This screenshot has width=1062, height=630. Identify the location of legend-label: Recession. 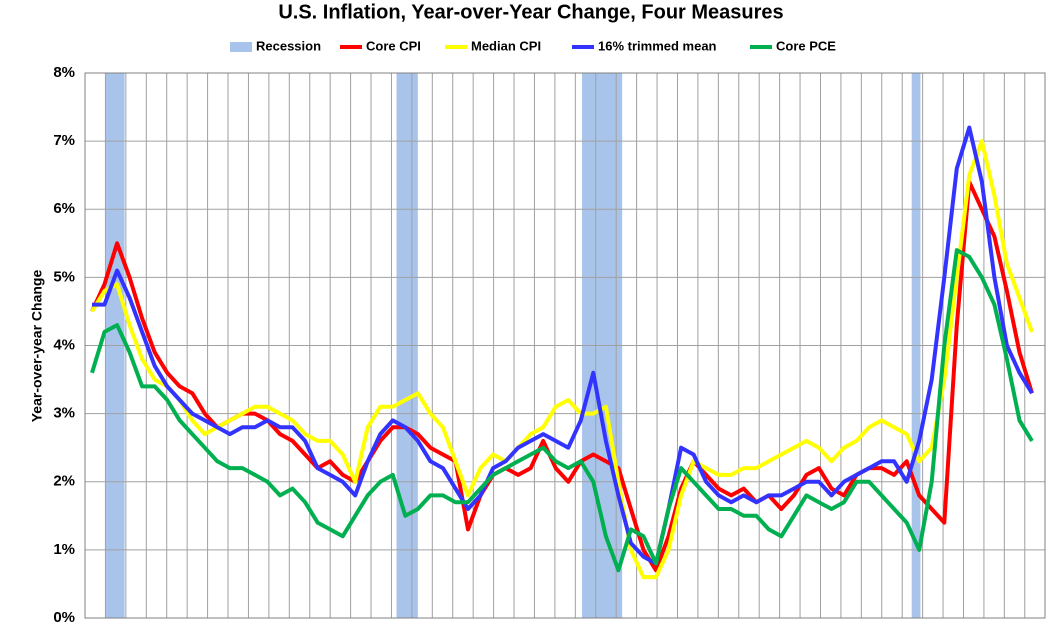
(288, 45).